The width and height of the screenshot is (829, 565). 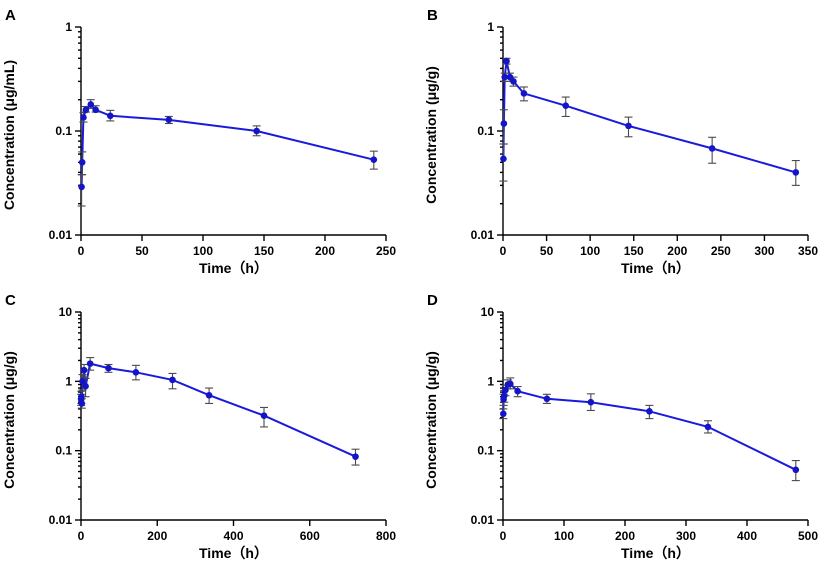 What do you see at coordinates (9, 135) in the screenshot?
I see `y-axis-title: Concentration (μg/mL)` at bounding box center [9, 135].